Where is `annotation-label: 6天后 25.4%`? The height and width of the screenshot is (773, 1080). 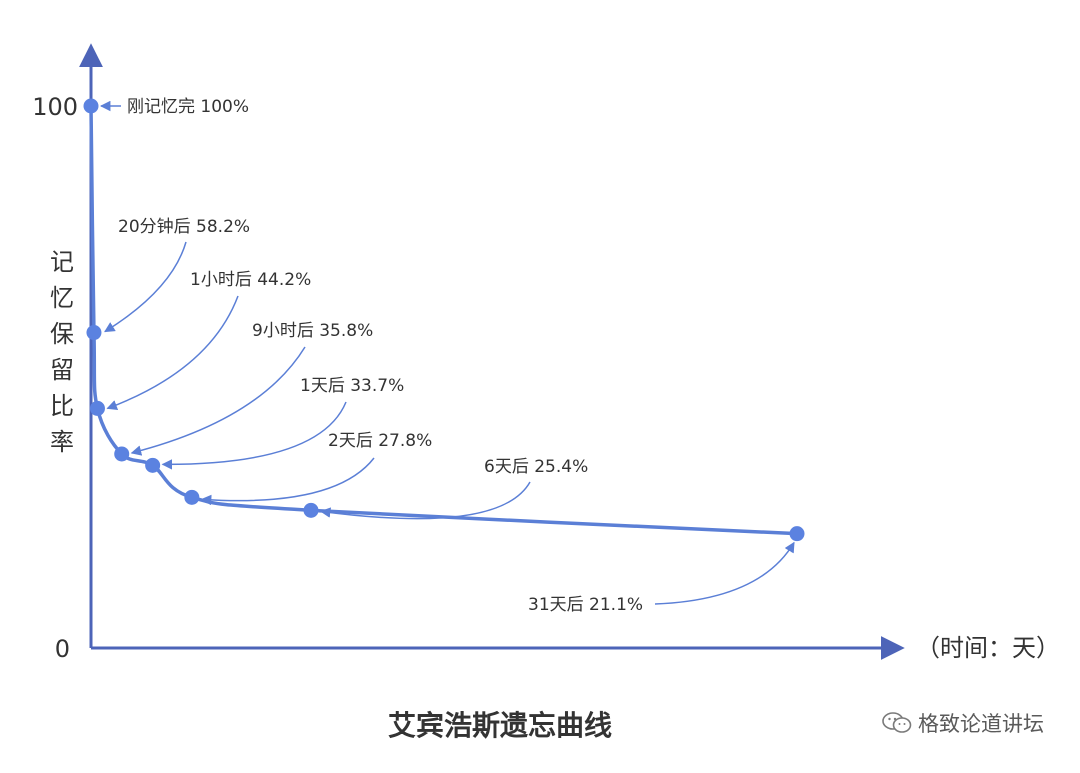 annotation-label: 6天后 25.4% is located at coordinates (536, 467).